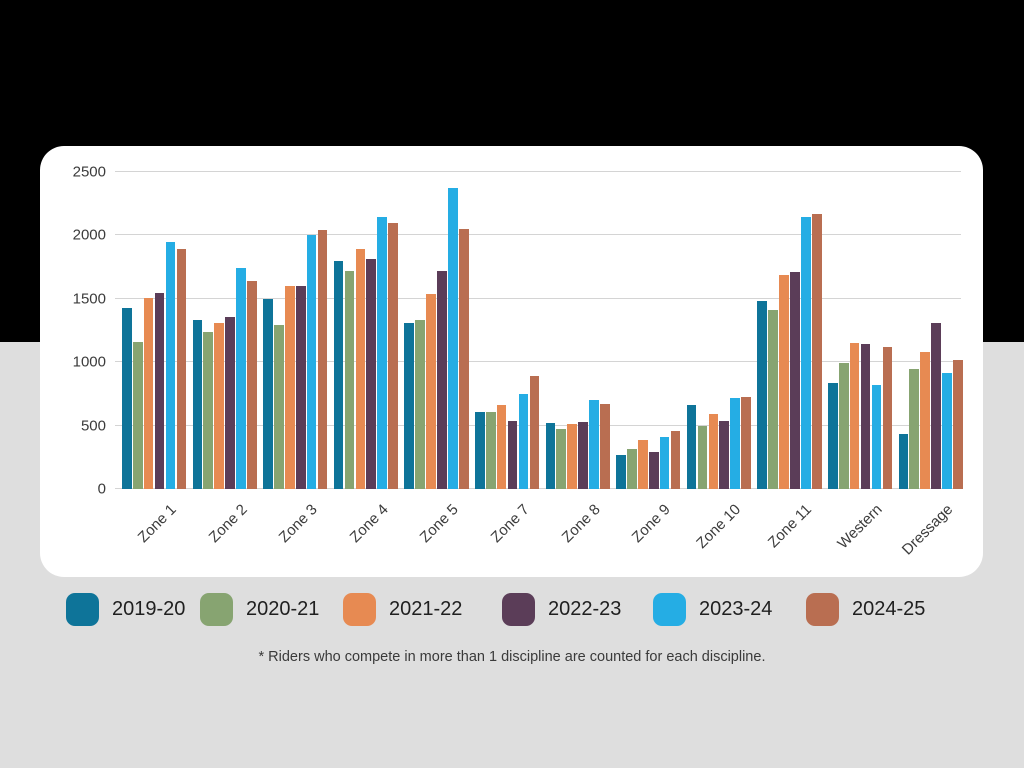 The image size is (1024, 768). I want to click on legend-item-2024-25: 2024-25, so click(865, 609).